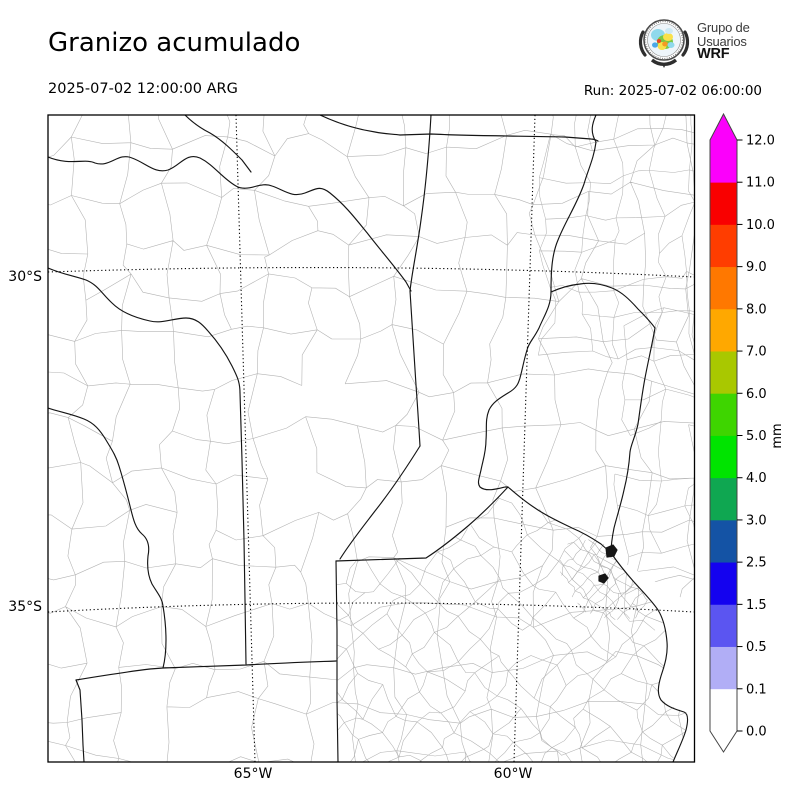 The height and width of the screenshot is (800, 800). What do you see at coordinates (756, 309) in the screenshot?
I see `colorbar-tick-label: 8.0` at bounding box center [756, 309].